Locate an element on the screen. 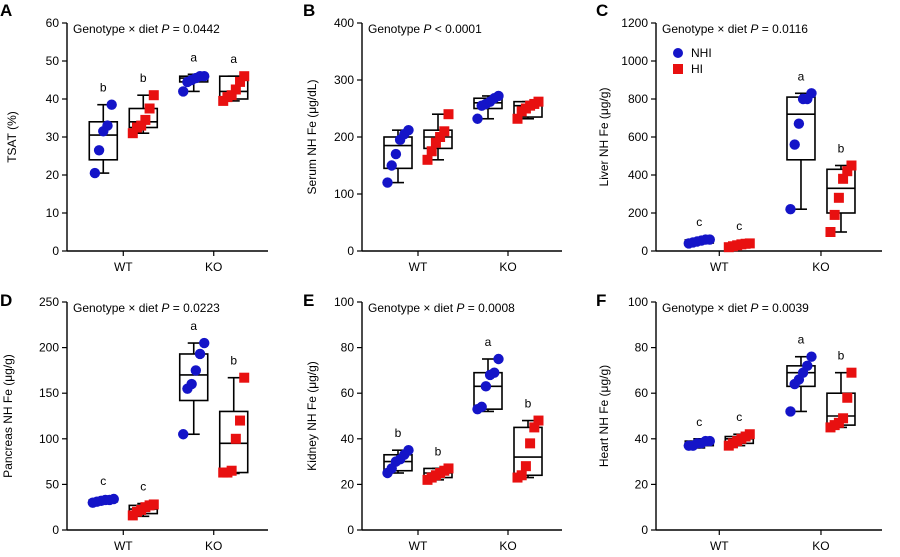  box-group-nhi-ko is located at coordinates (488, 107).